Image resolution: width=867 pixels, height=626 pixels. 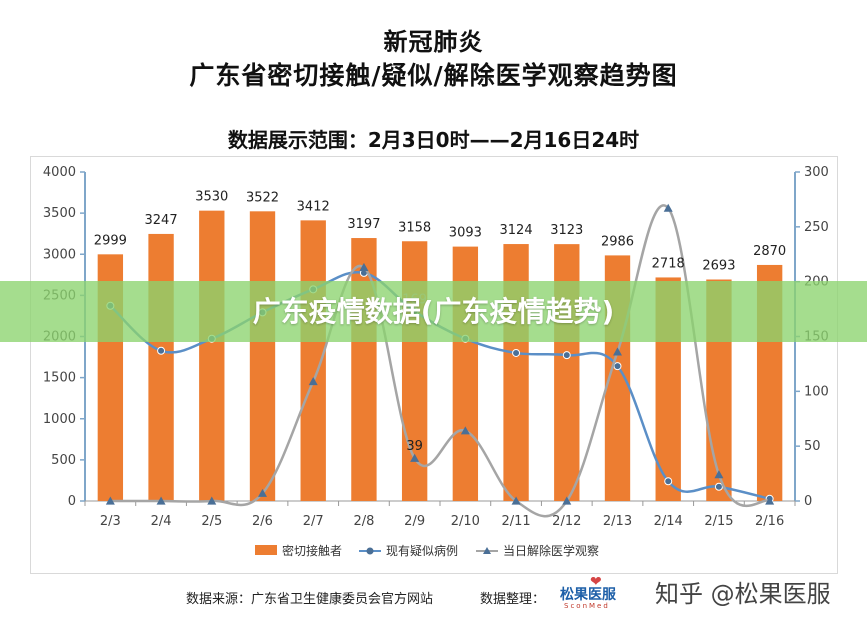 What do you see at coordinates (433, 140) in the screenshot?
I see `chart-date-range: 数据展示范围：2月3日0时——2月16日24时` at bounding box center [433, 140].